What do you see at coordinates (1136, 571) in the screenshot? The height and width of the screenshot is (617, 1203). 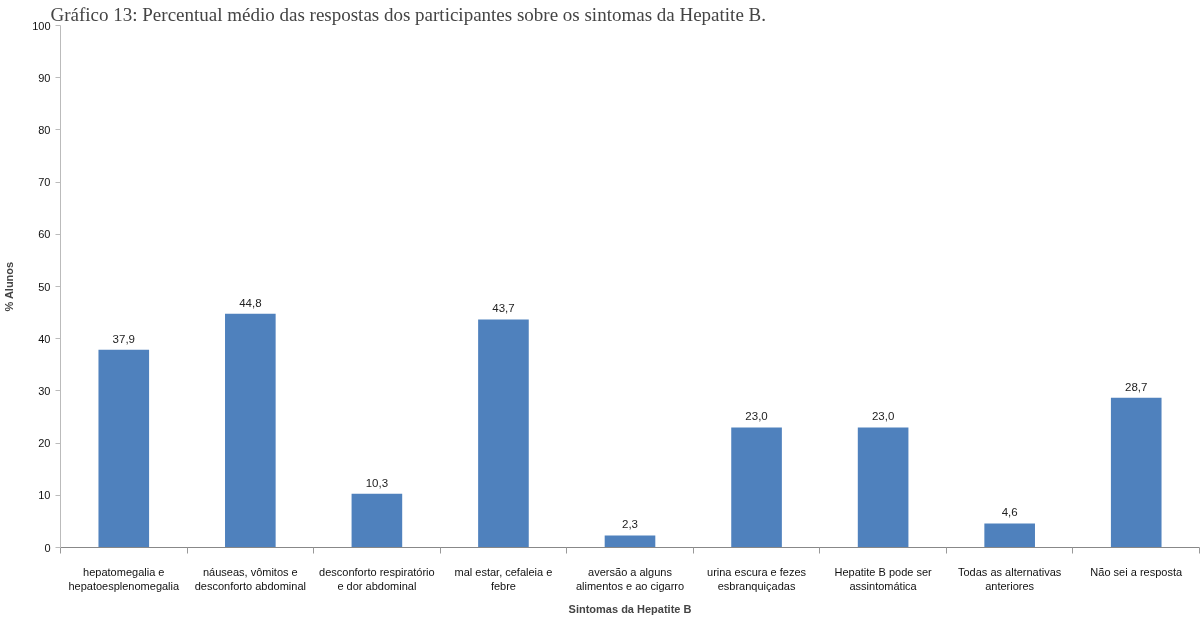 I see `x-tick-label: Não sei a resposta` at bounding box center [1136, 571].